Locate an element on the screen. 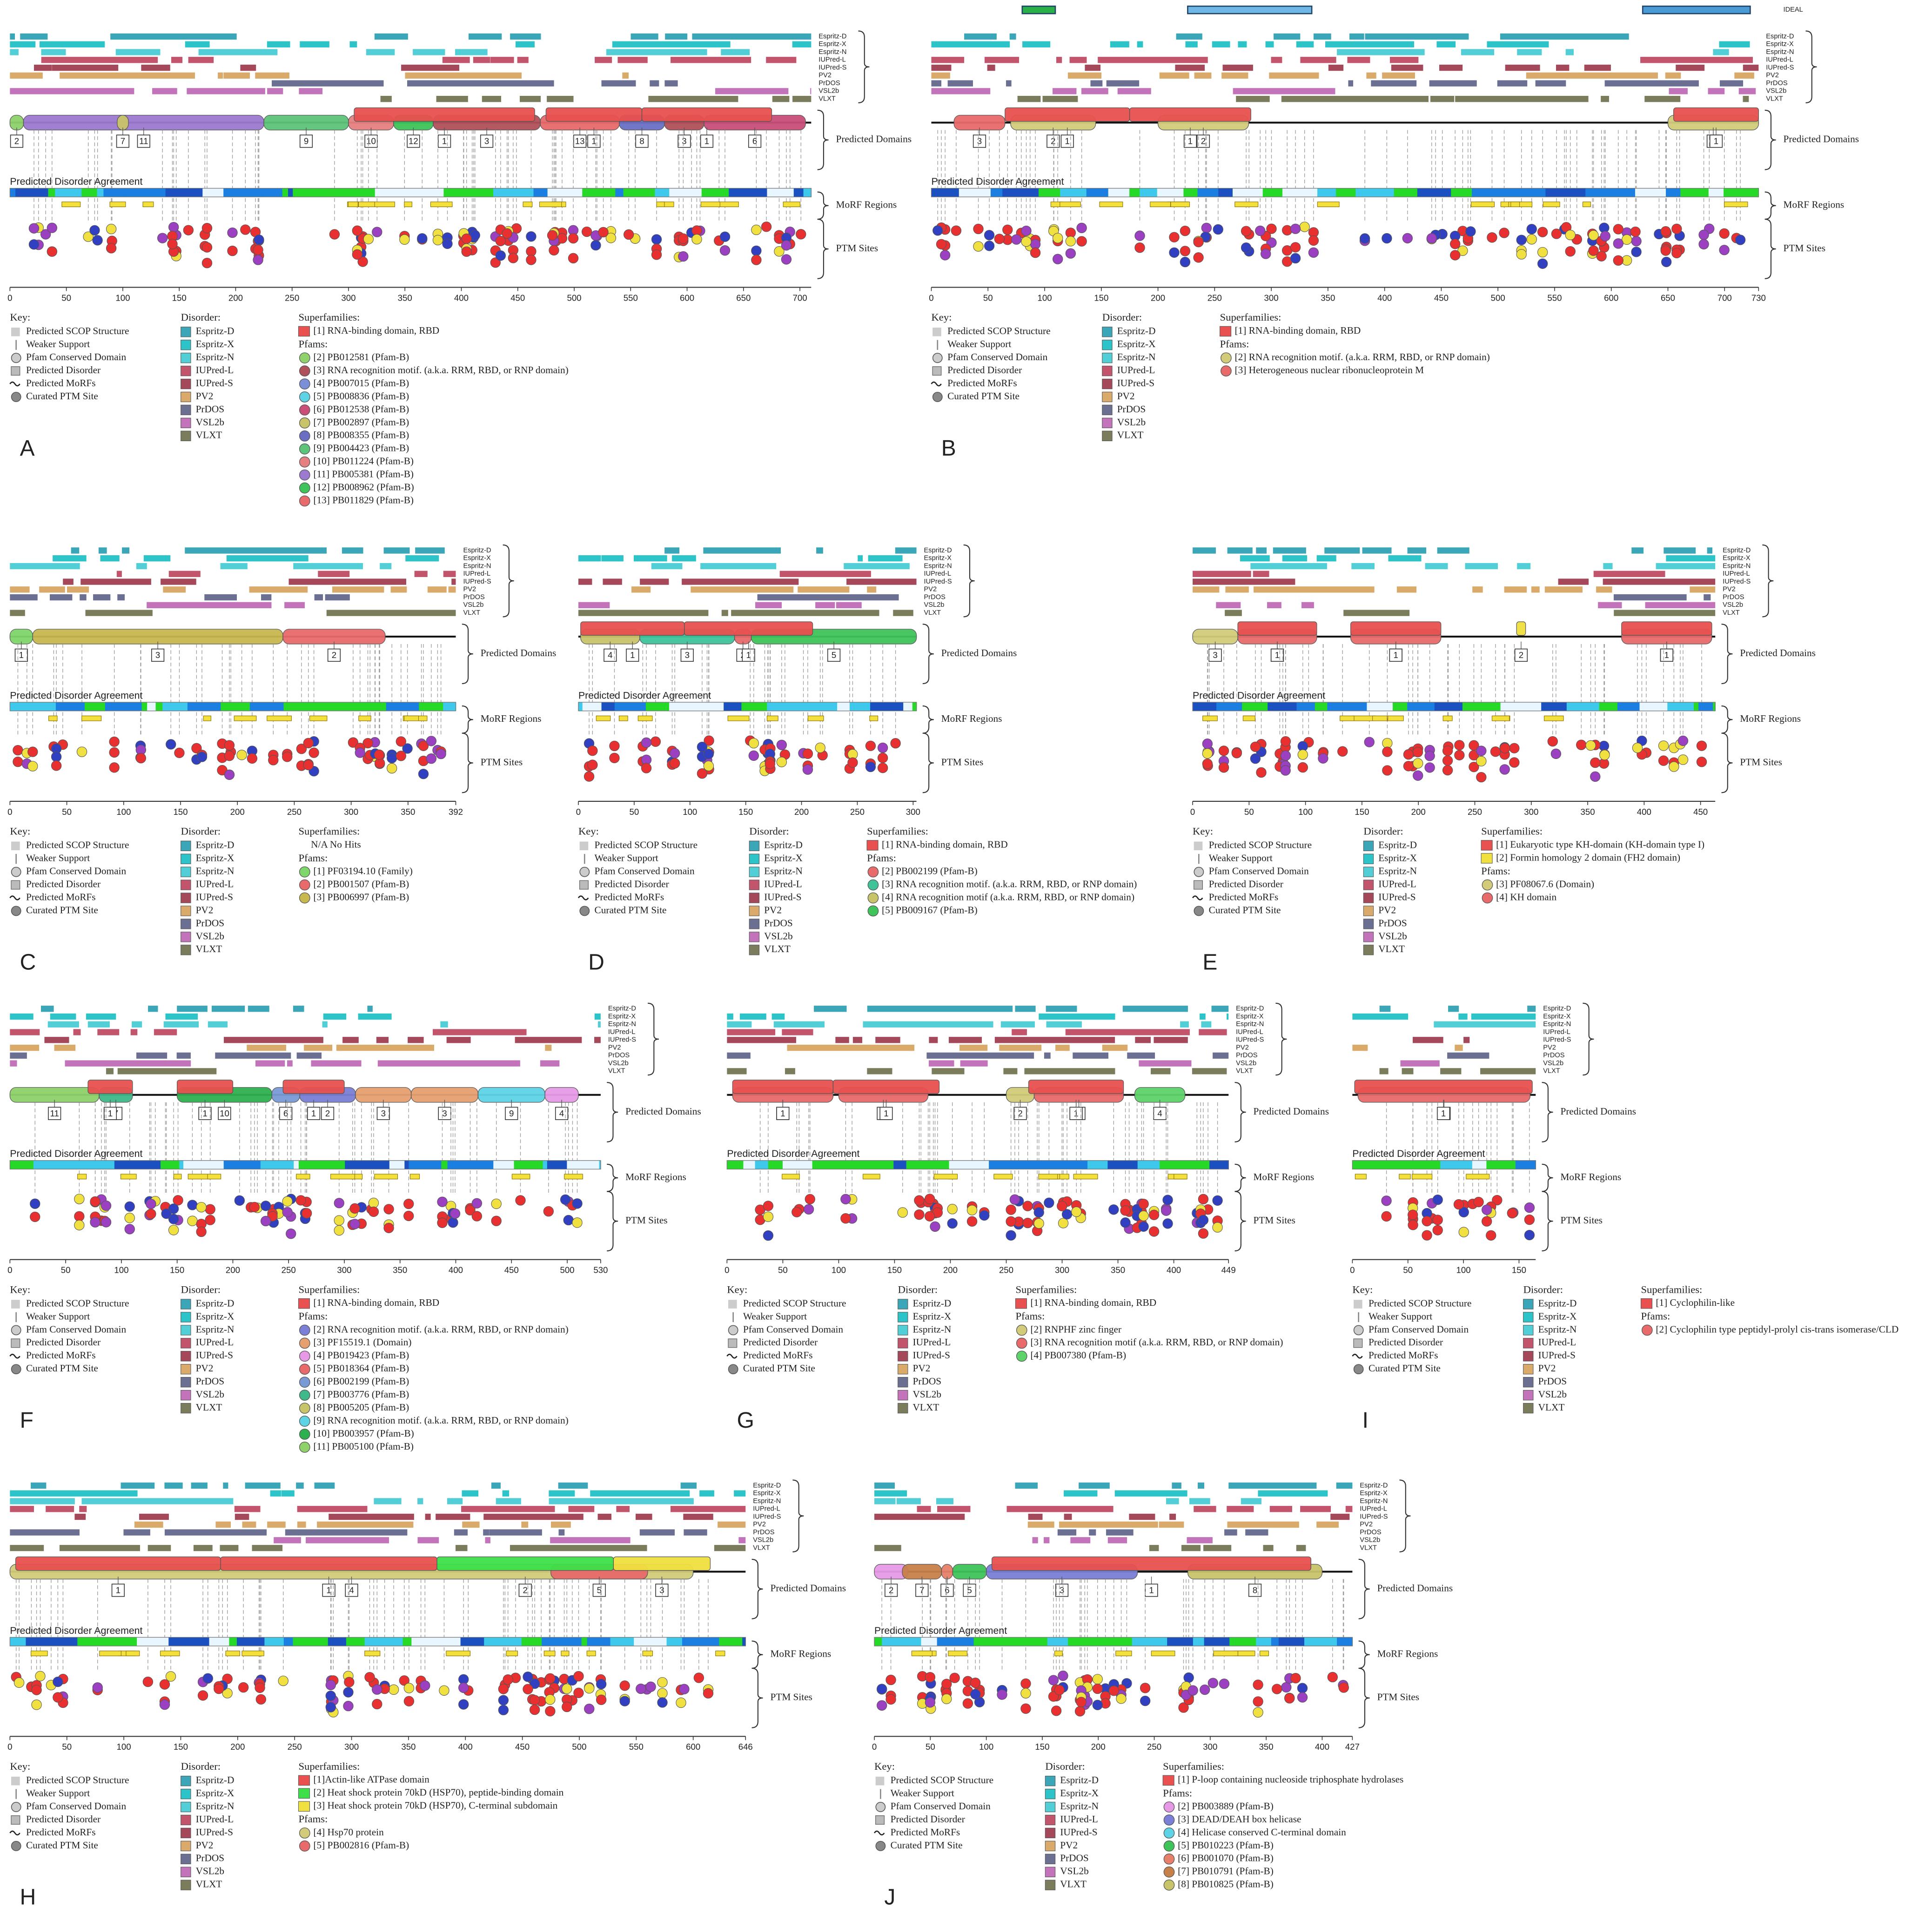 This screenshot has height=1914, width=1932. disorder-item: VSL2b is located at coordinates (210, 935).